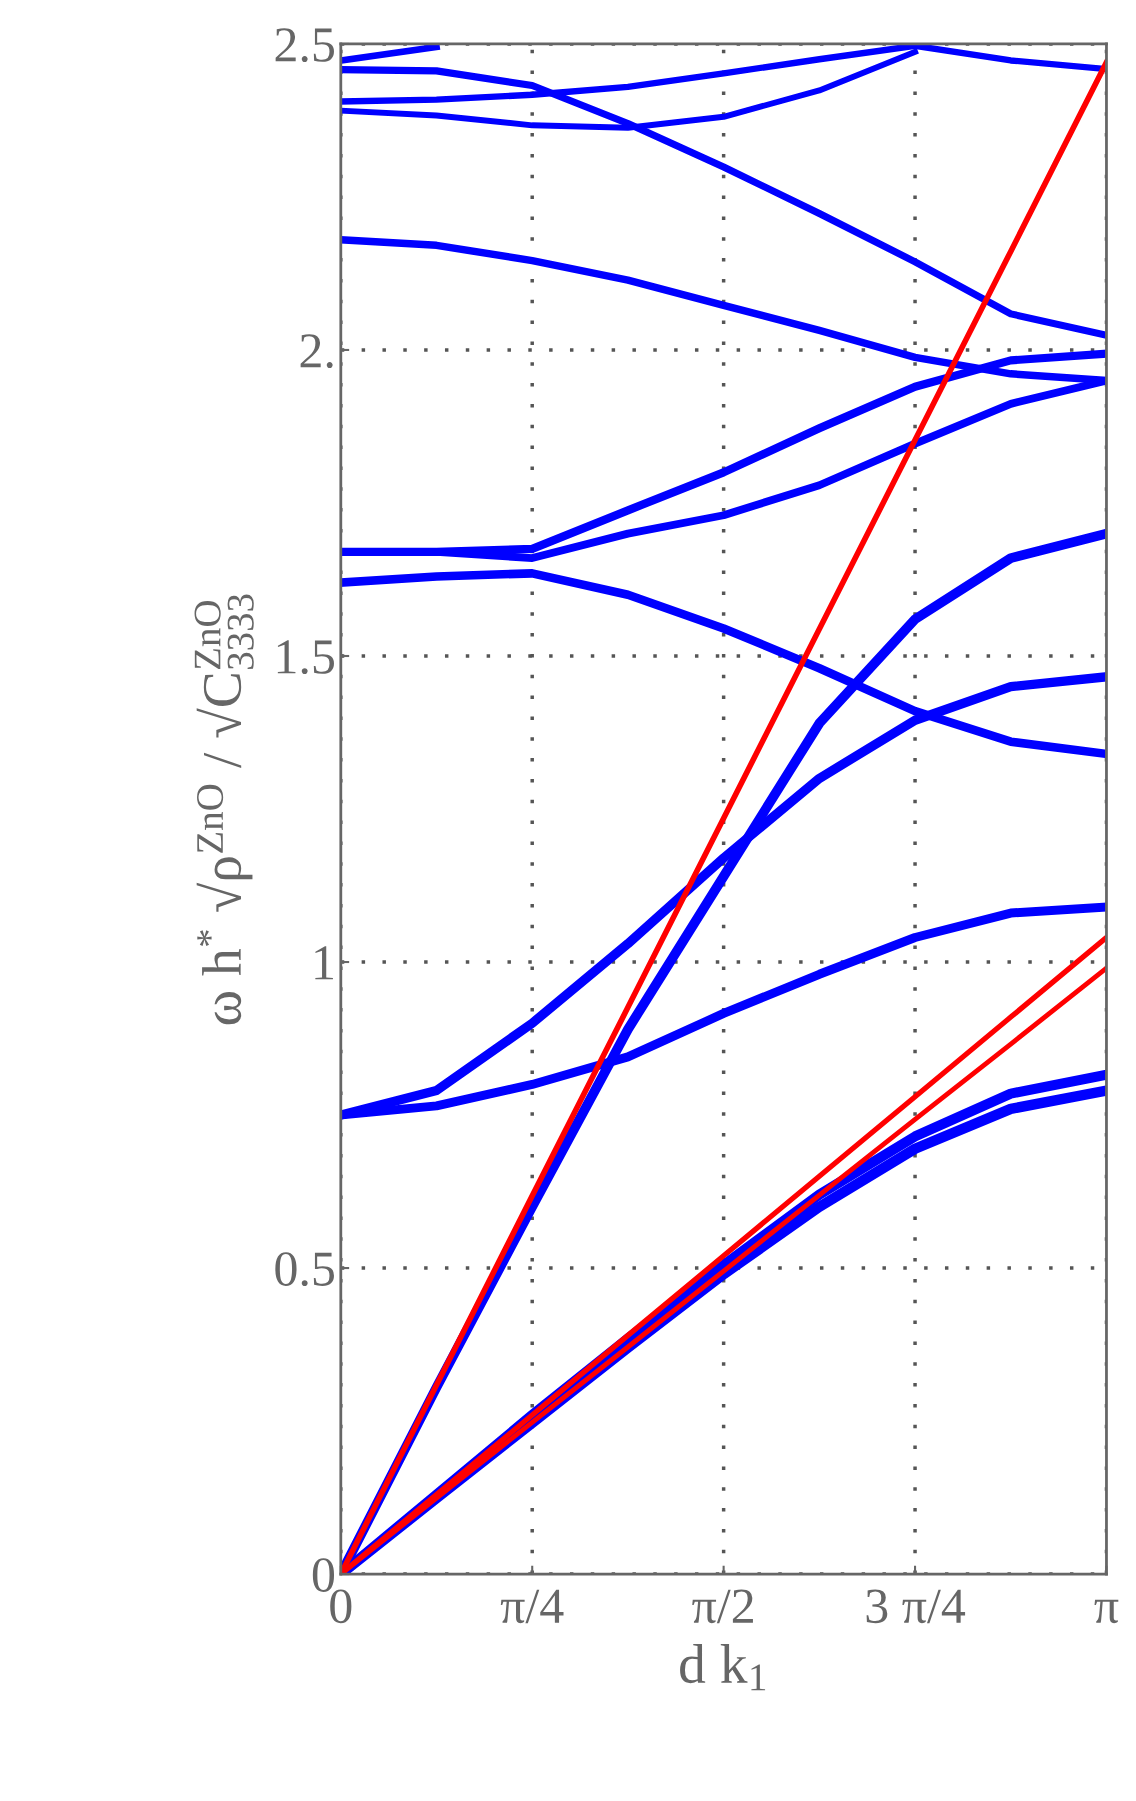  I want to click on y-tick-label: 2.5, so click(304, 45).